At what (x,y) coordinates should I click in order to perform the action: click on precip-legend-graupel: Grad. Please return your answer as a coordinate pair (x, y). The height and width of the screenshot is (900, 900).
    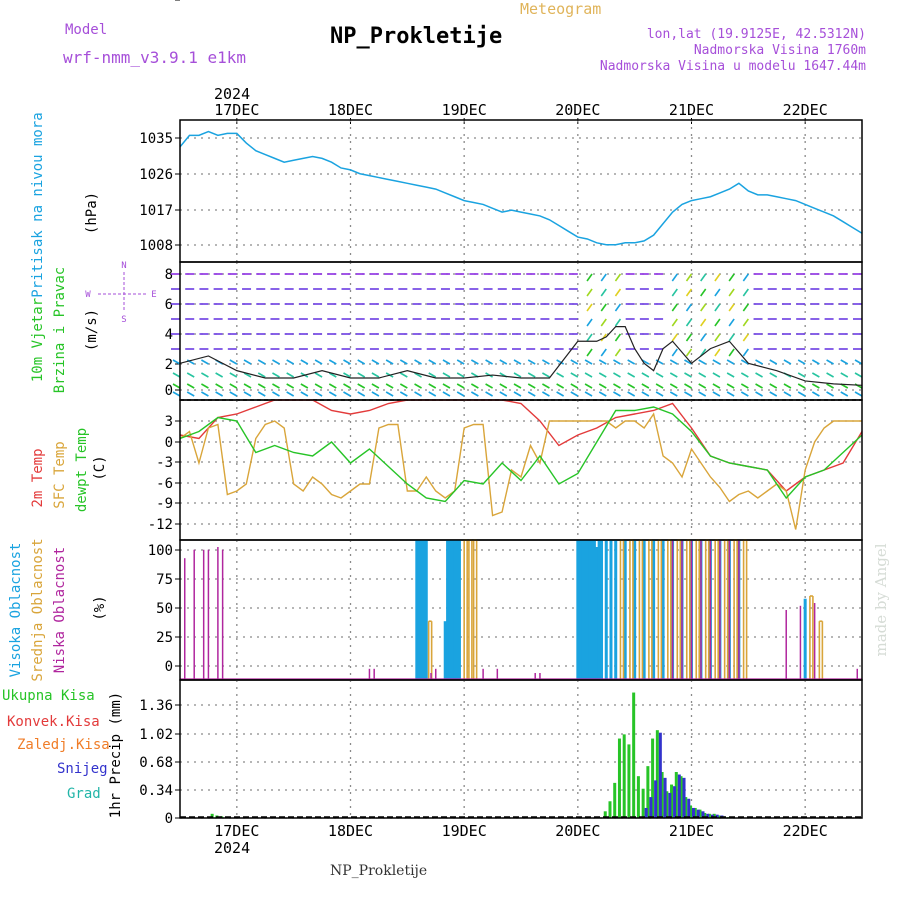
    Looking at the image, I should click on (84, 794).